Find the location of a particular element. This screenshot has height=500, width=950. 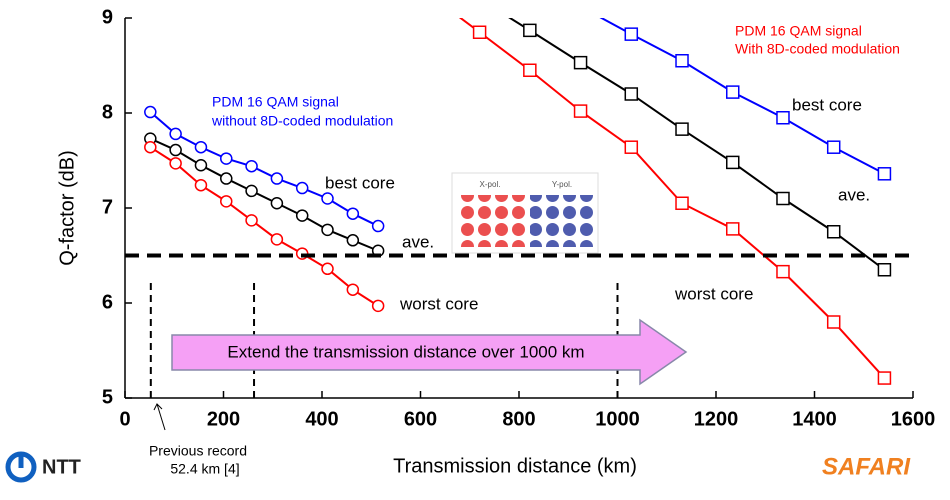

logo: NTT is located at coordinates (61, 467).